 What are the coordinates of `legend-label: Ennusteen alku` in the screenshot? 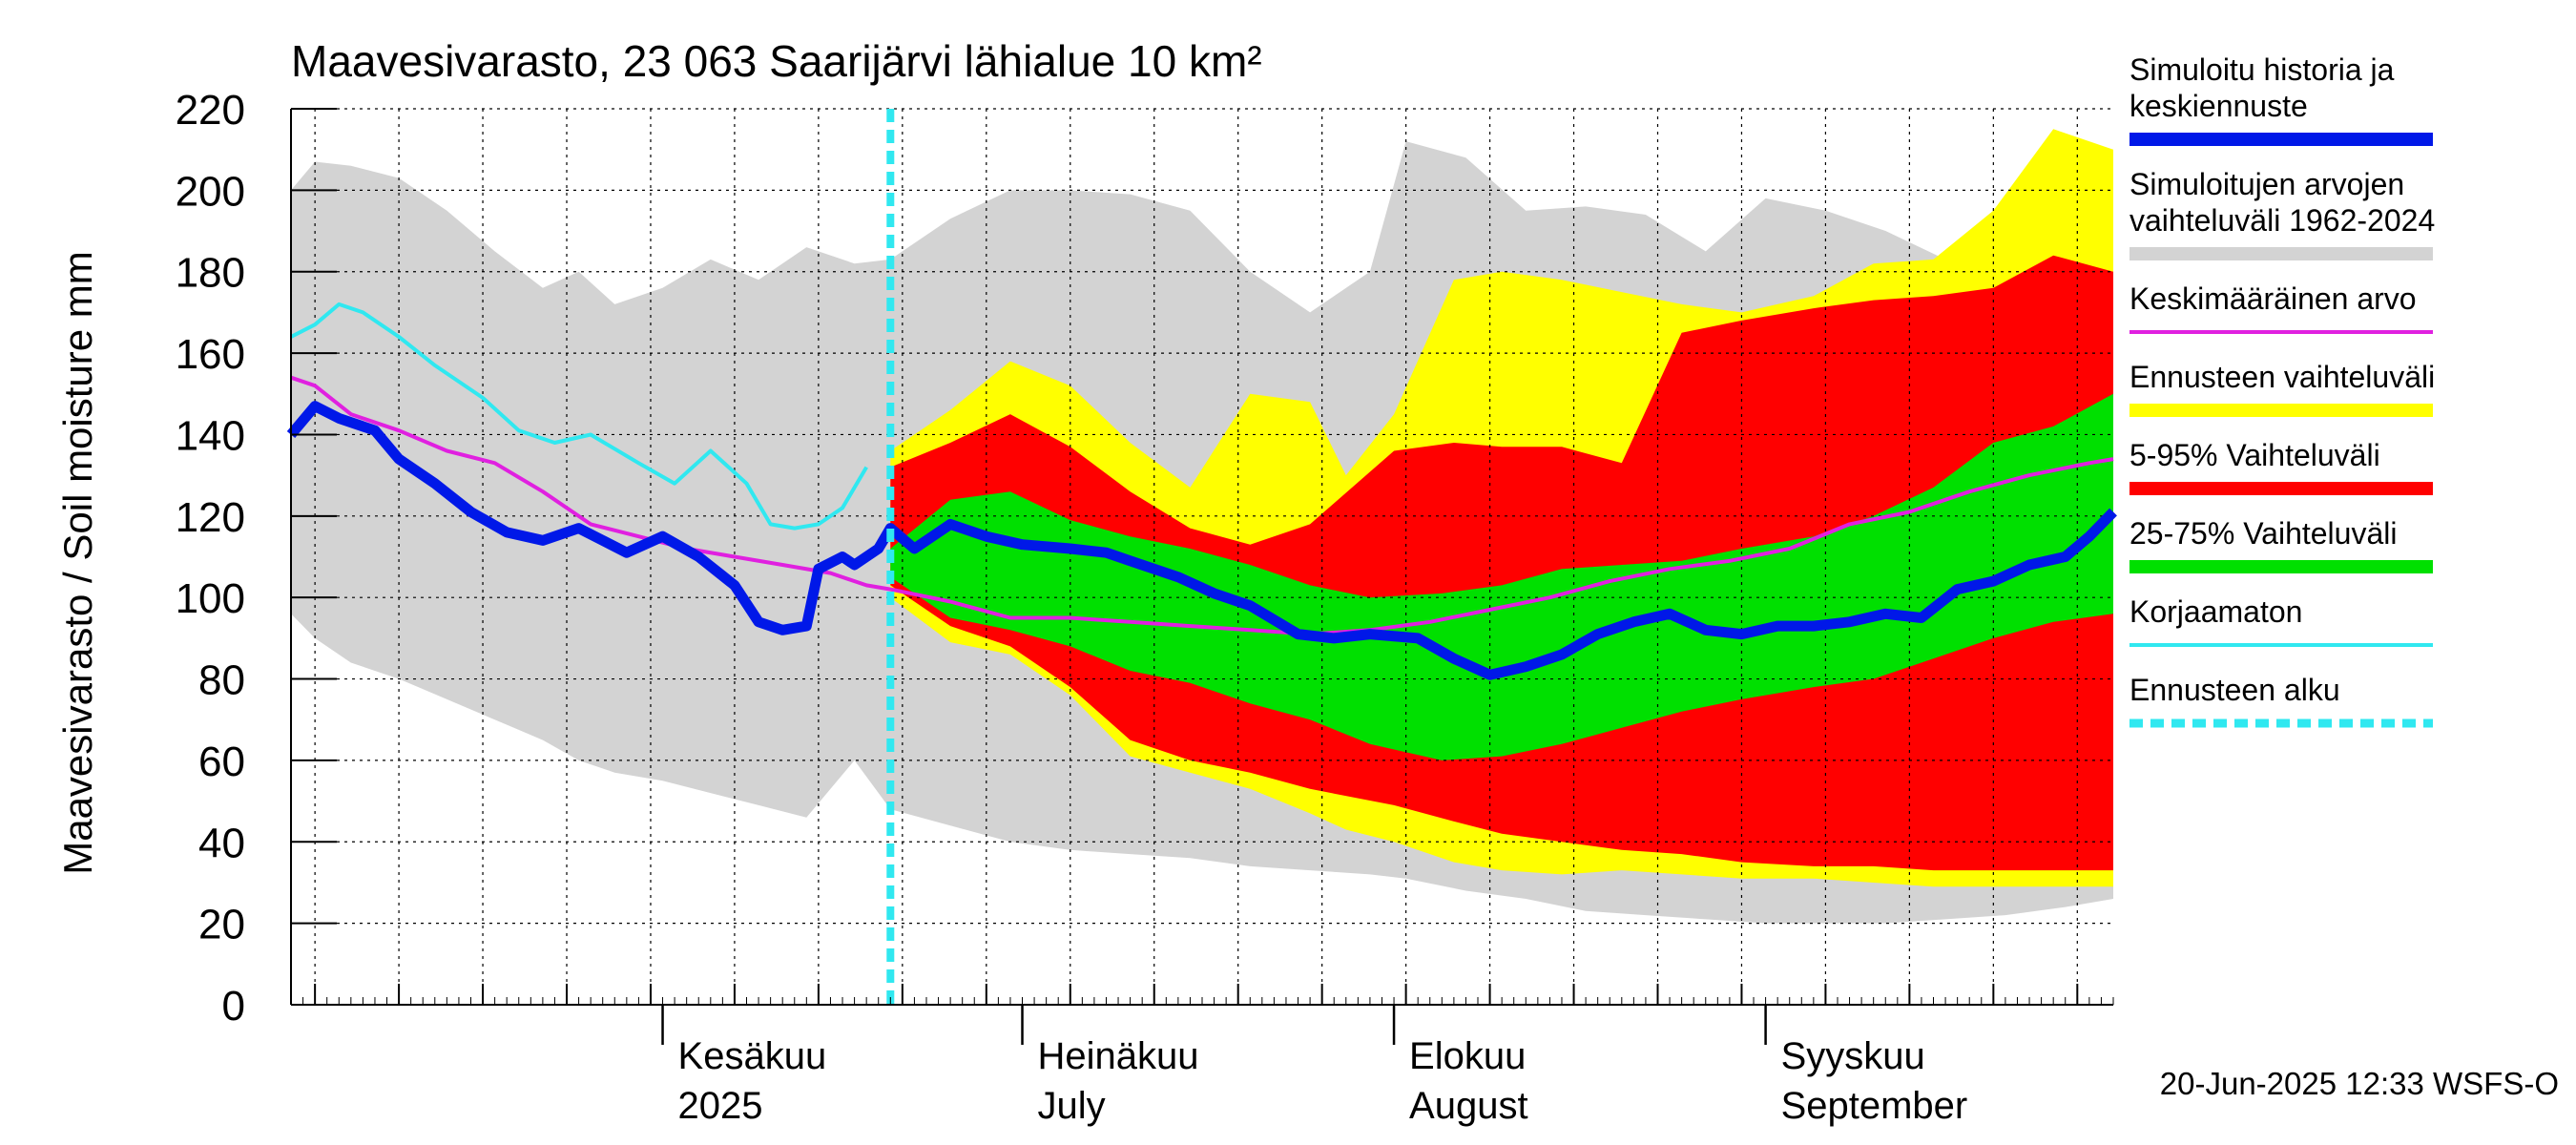 It's located at (2234, 690).